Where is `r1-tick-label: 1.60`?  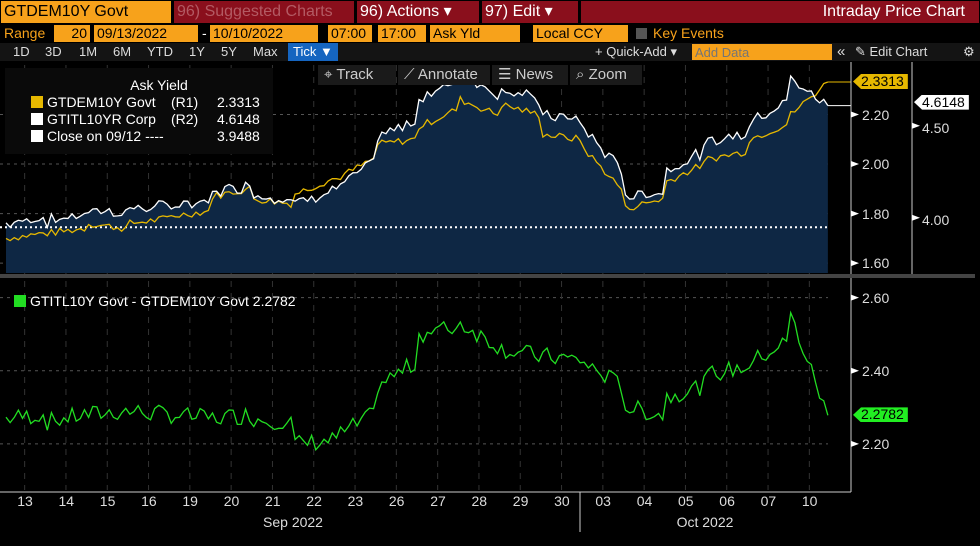
r1-tick-label: 1.60 is located at coordinates (876, 263).